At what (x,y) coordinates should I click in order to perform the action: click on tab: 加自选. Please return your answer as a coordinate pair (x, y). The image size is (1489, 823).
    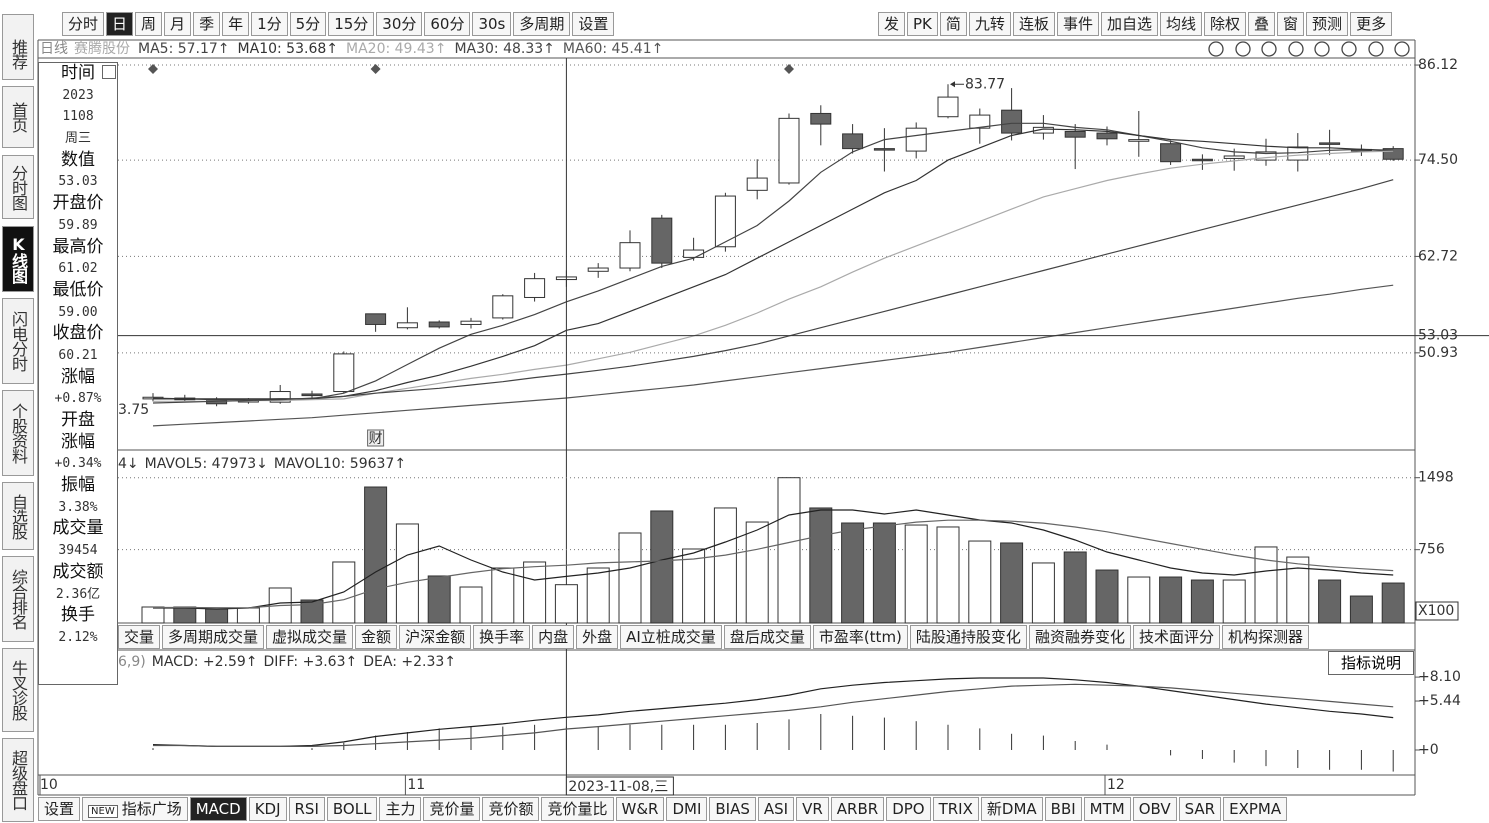
    Looking at the image, I should click on (1129, 24).